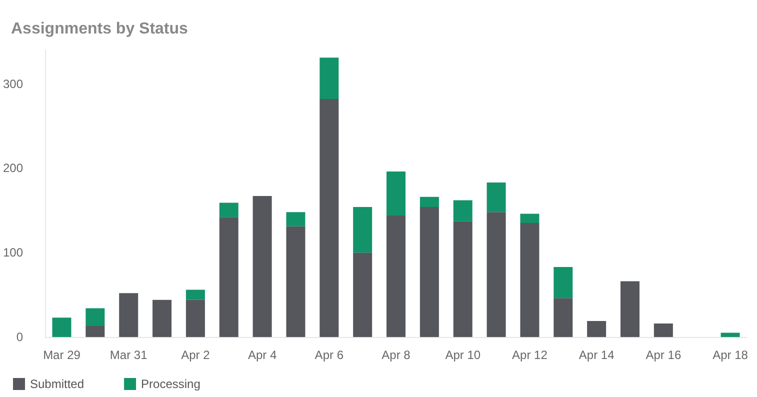  What do you see at coordinates (730, 355) in the screenshot?
I see `x-tick-label: Apr 18` at bounding box center [730, 355].